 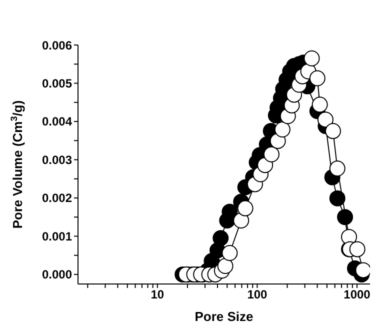 What do you see at coordinates (257, 295) in the screenshot?
I see `x-tick-label: 100` at bounding box center [257, 295].